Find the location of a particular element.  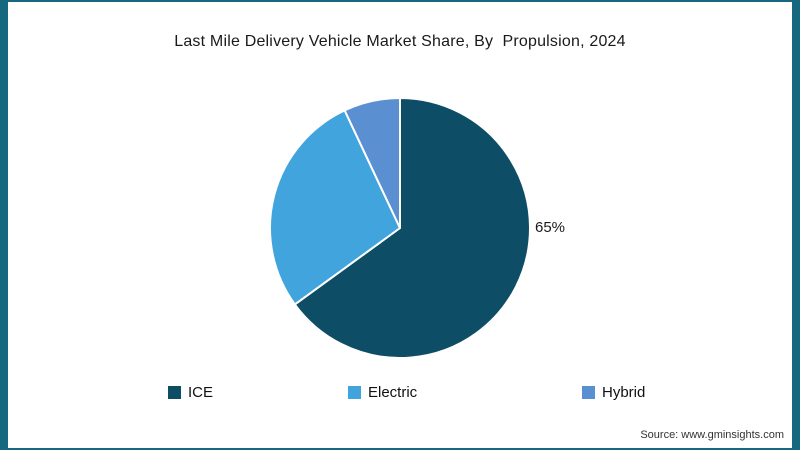

chart-legend: ICE Electric Hybrid is located at coordinates (400, 394).